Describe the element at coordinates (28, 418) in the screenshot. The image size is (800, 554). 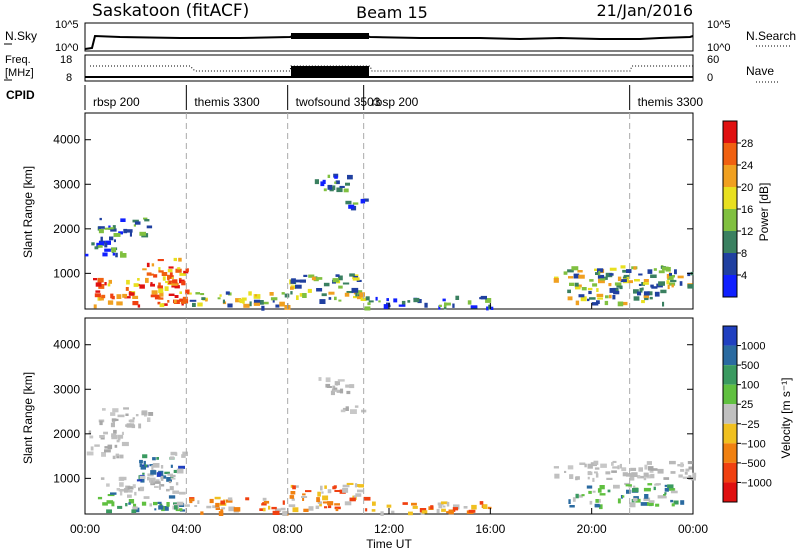
I see `velocity-ylabel: Slant Range [km]` at that location.